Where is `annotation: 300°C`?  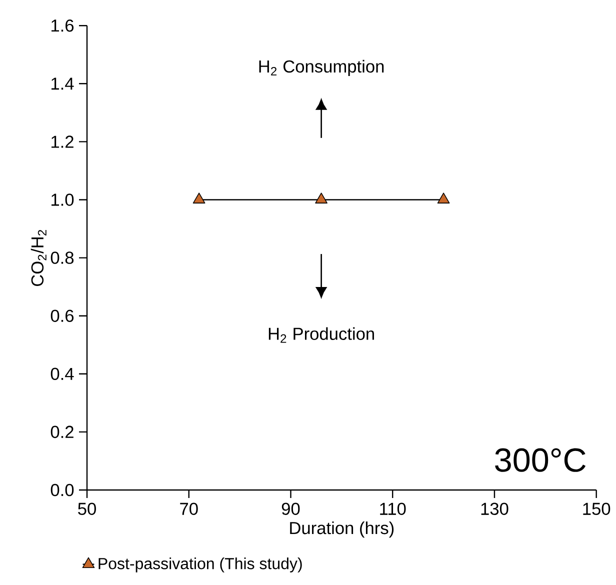
annotation: 300°C is located at coordinates (540, 460).